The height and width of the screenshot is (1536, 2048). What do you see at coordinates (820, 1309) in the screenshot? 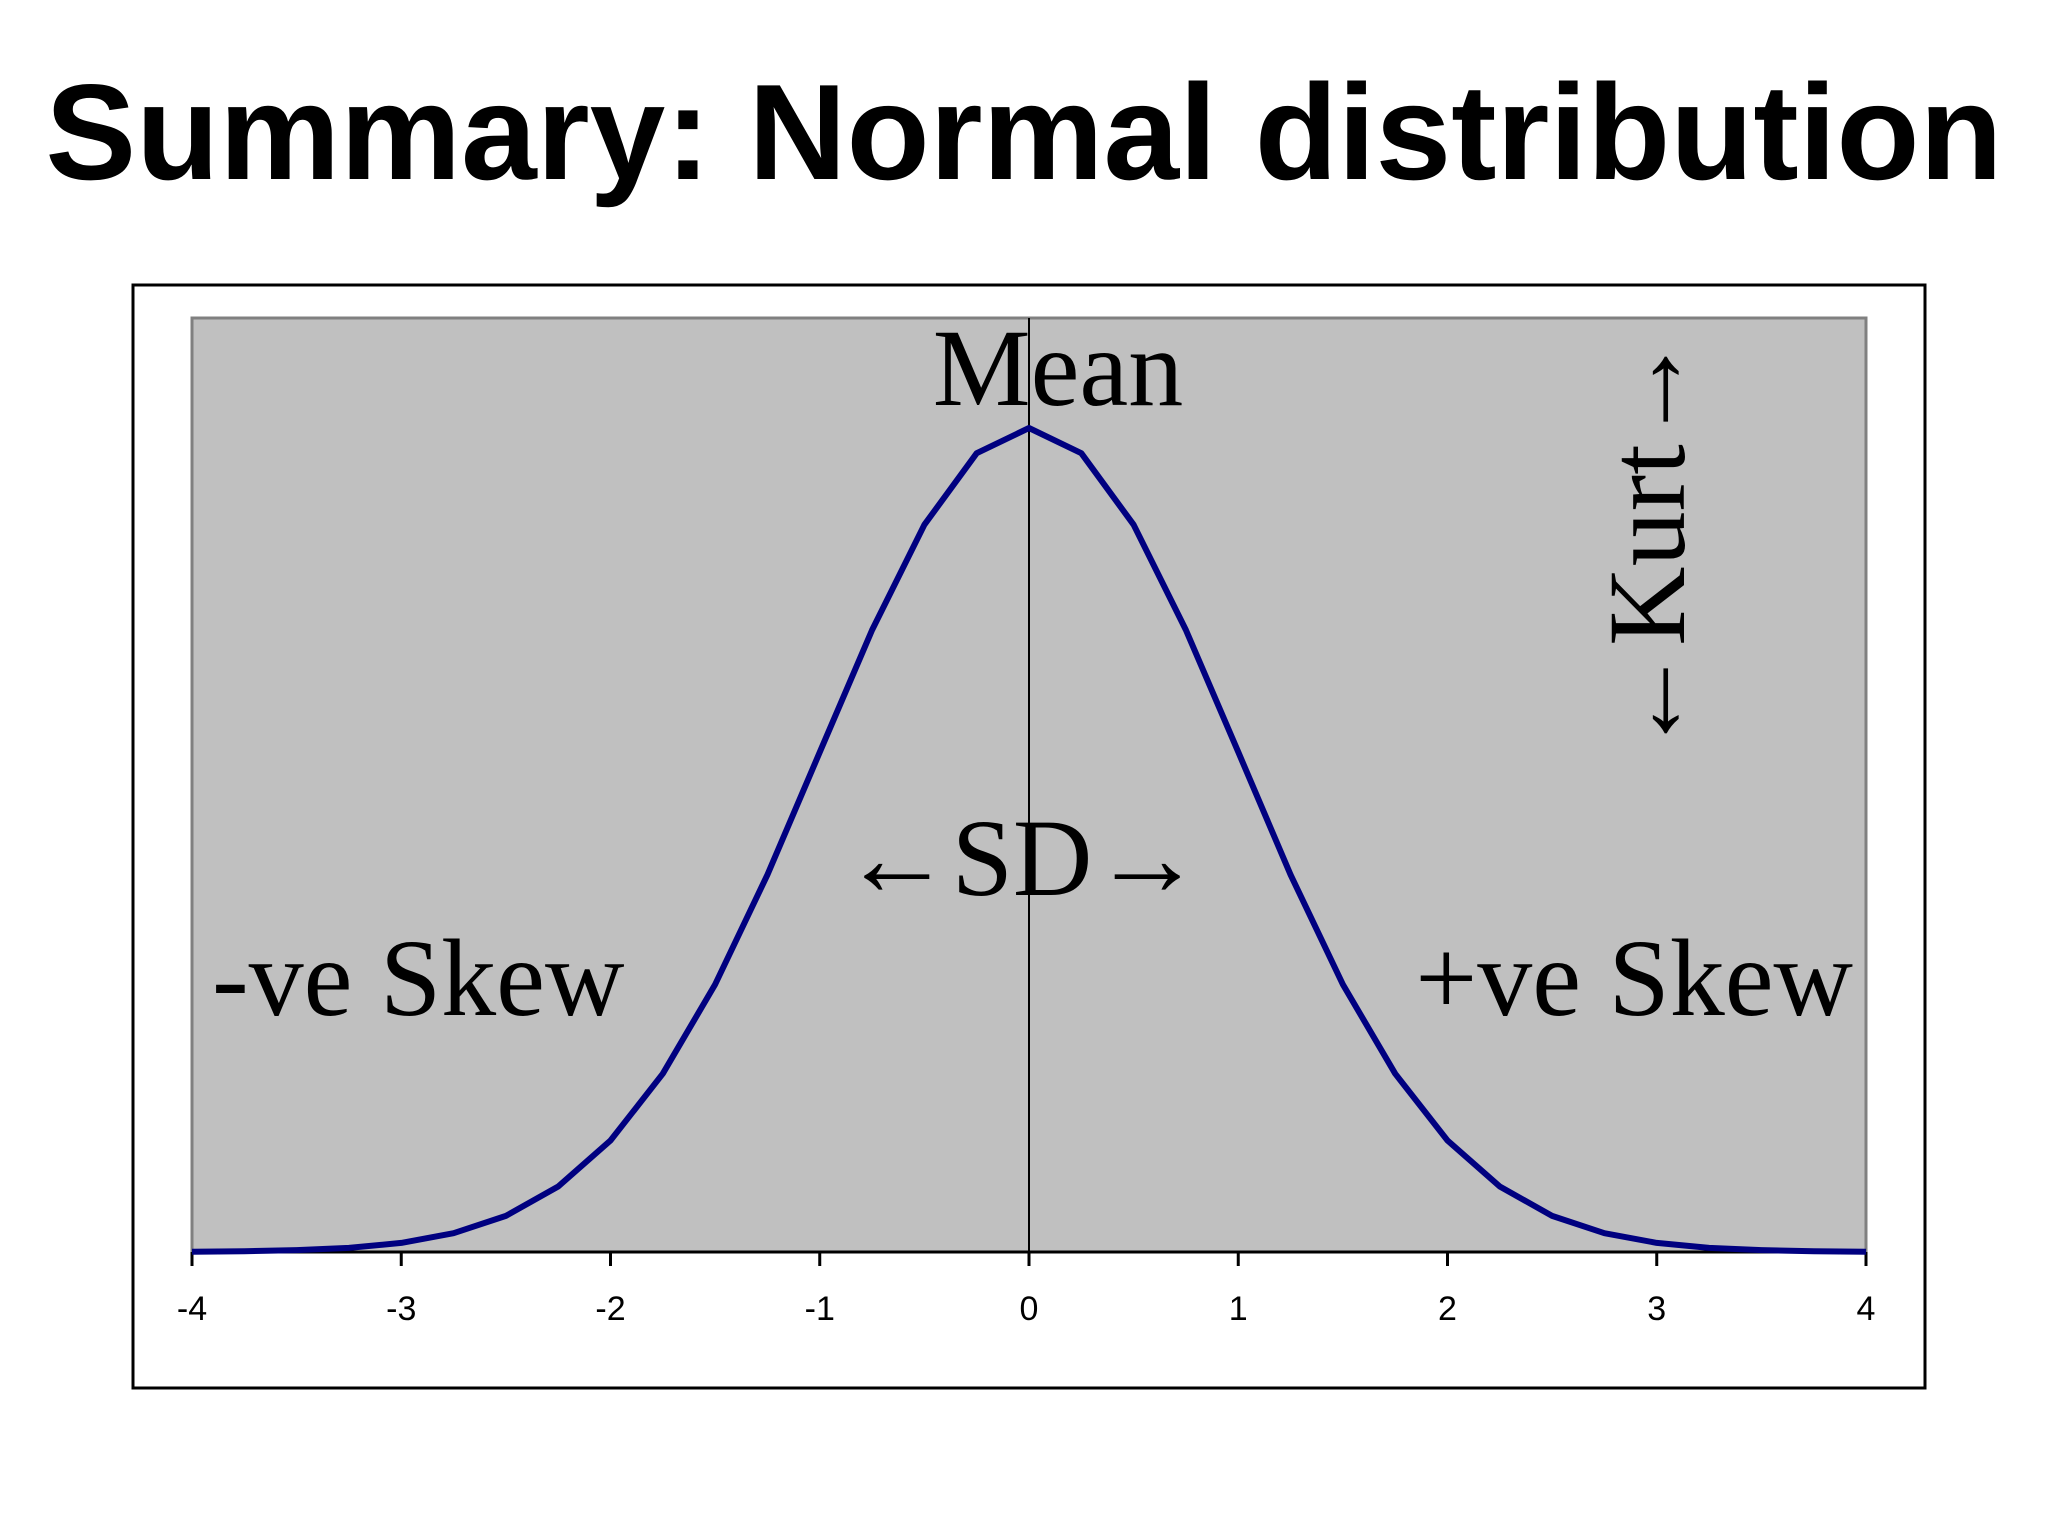
I see `x-tick-label: -1` at bounding box center [820, 1309].